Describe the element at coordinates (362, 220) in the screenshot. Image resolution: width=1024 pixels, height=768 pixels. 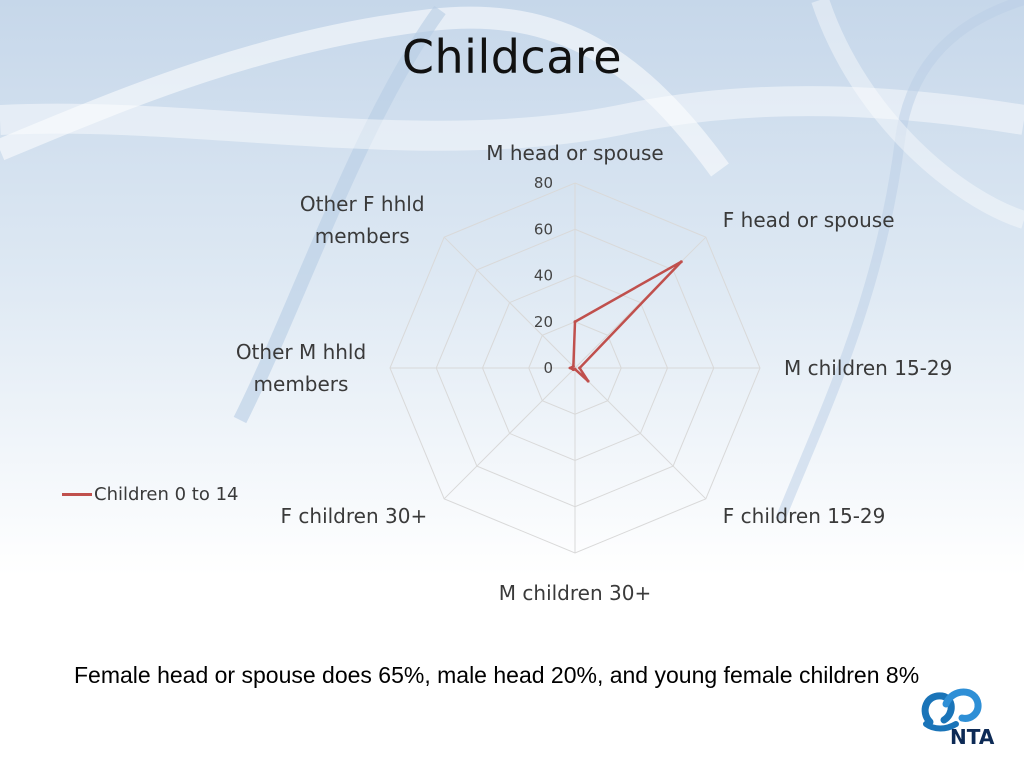
I see `axis-label: Other F hhld members` at that location.